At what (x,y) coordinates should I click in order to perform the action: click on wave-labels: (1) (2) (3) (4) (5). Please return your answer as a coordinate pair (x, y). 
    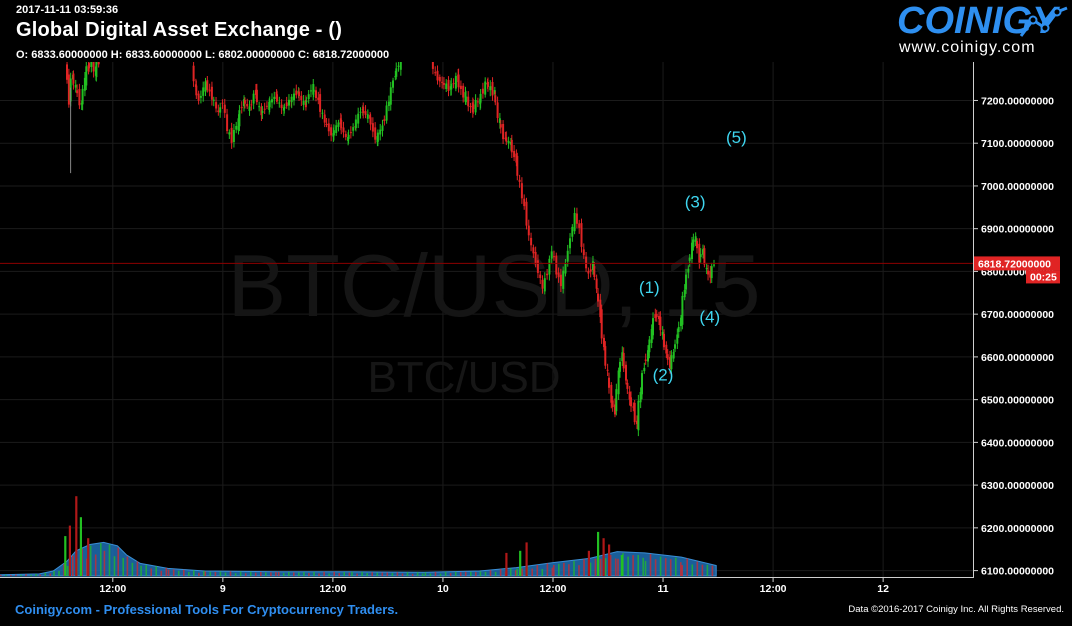
    Looking at the image, I should click on (693, 256).